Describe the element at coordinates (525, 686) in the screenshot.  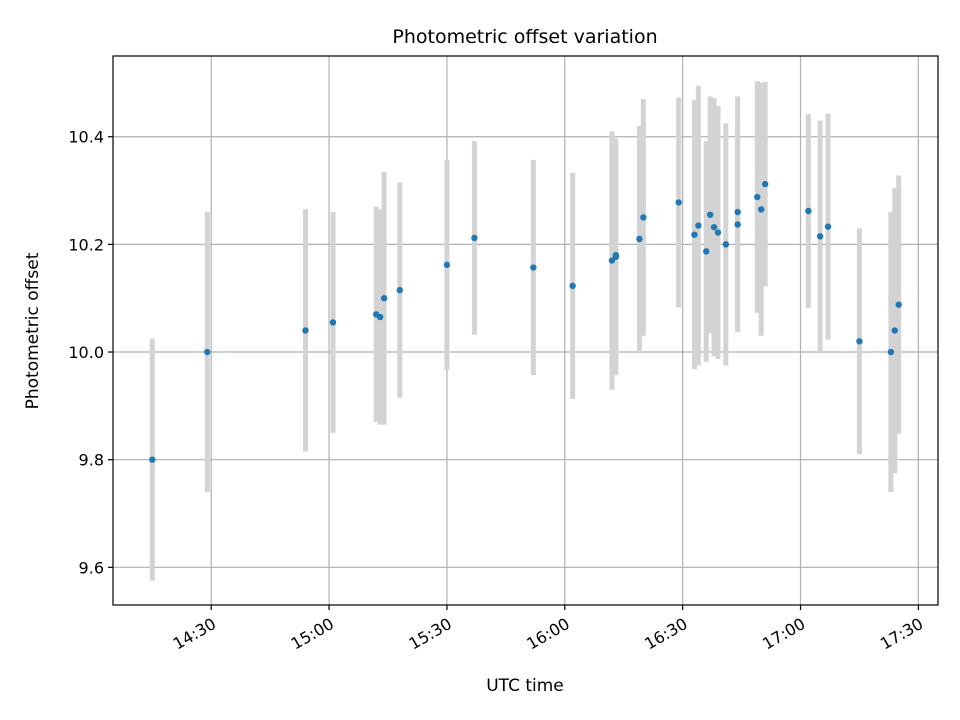
I see `x-axis-label: UTC time` at that location.